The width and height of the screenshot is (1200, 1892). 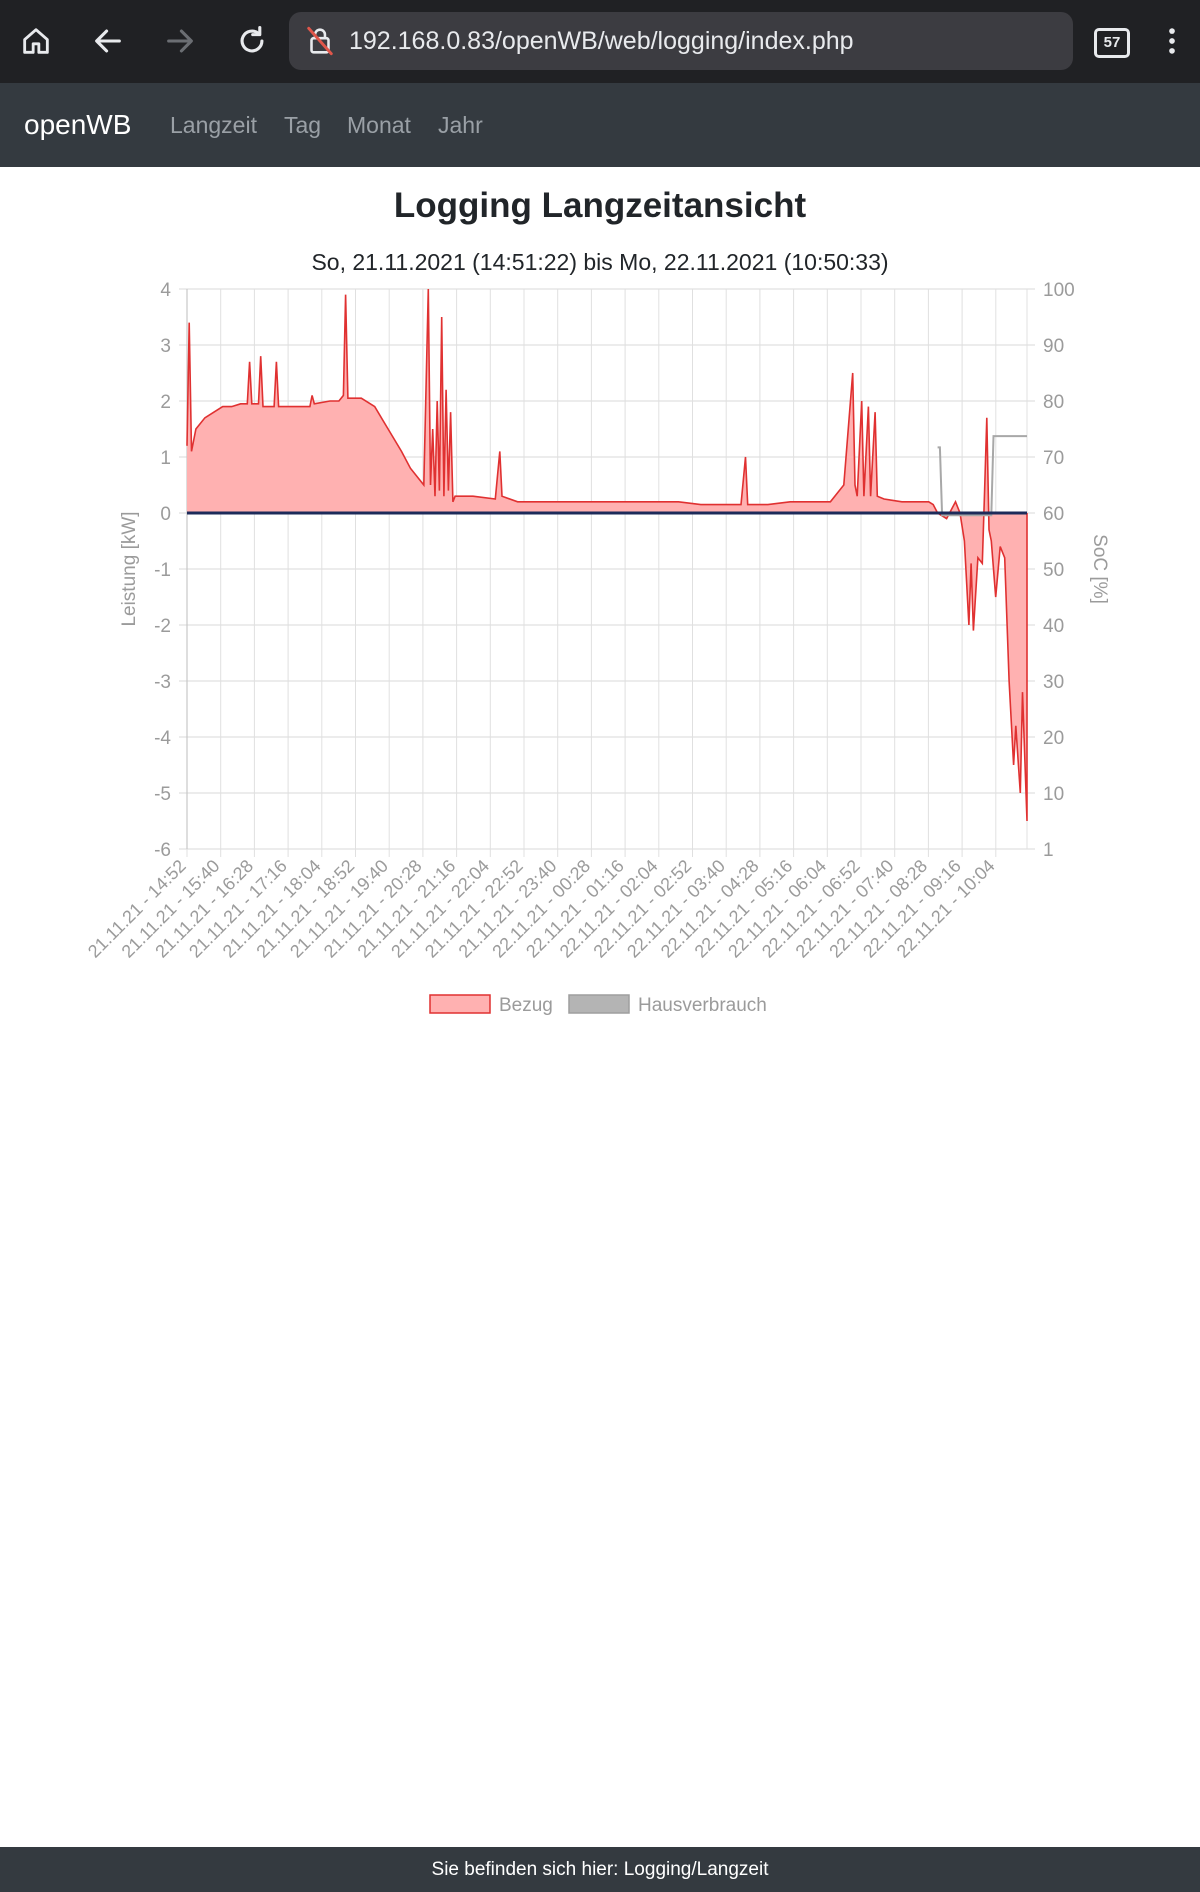 I want to click on legend-label-bezug: Bezug, so click(x=526, y=1005).